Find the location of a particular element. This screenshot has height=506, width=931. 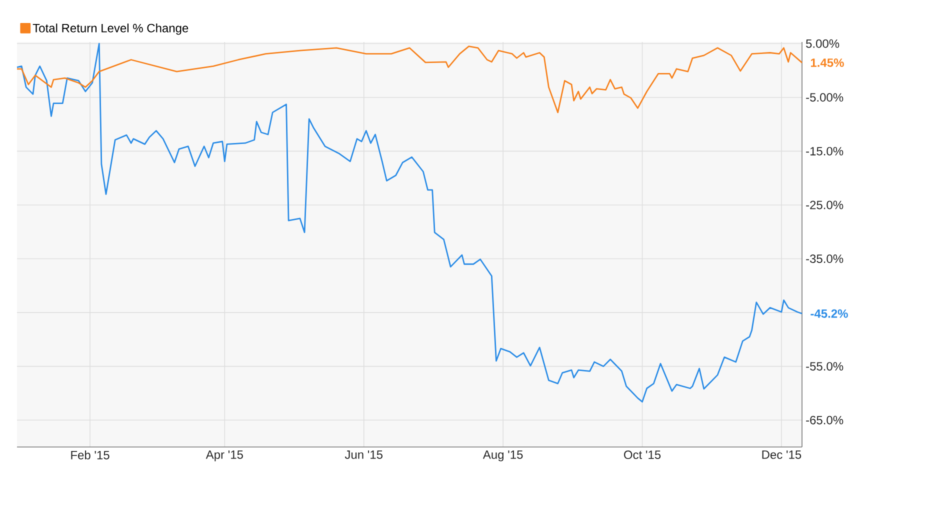

legend-label: Total Return Level % Change is located at coordinates (110, 29).